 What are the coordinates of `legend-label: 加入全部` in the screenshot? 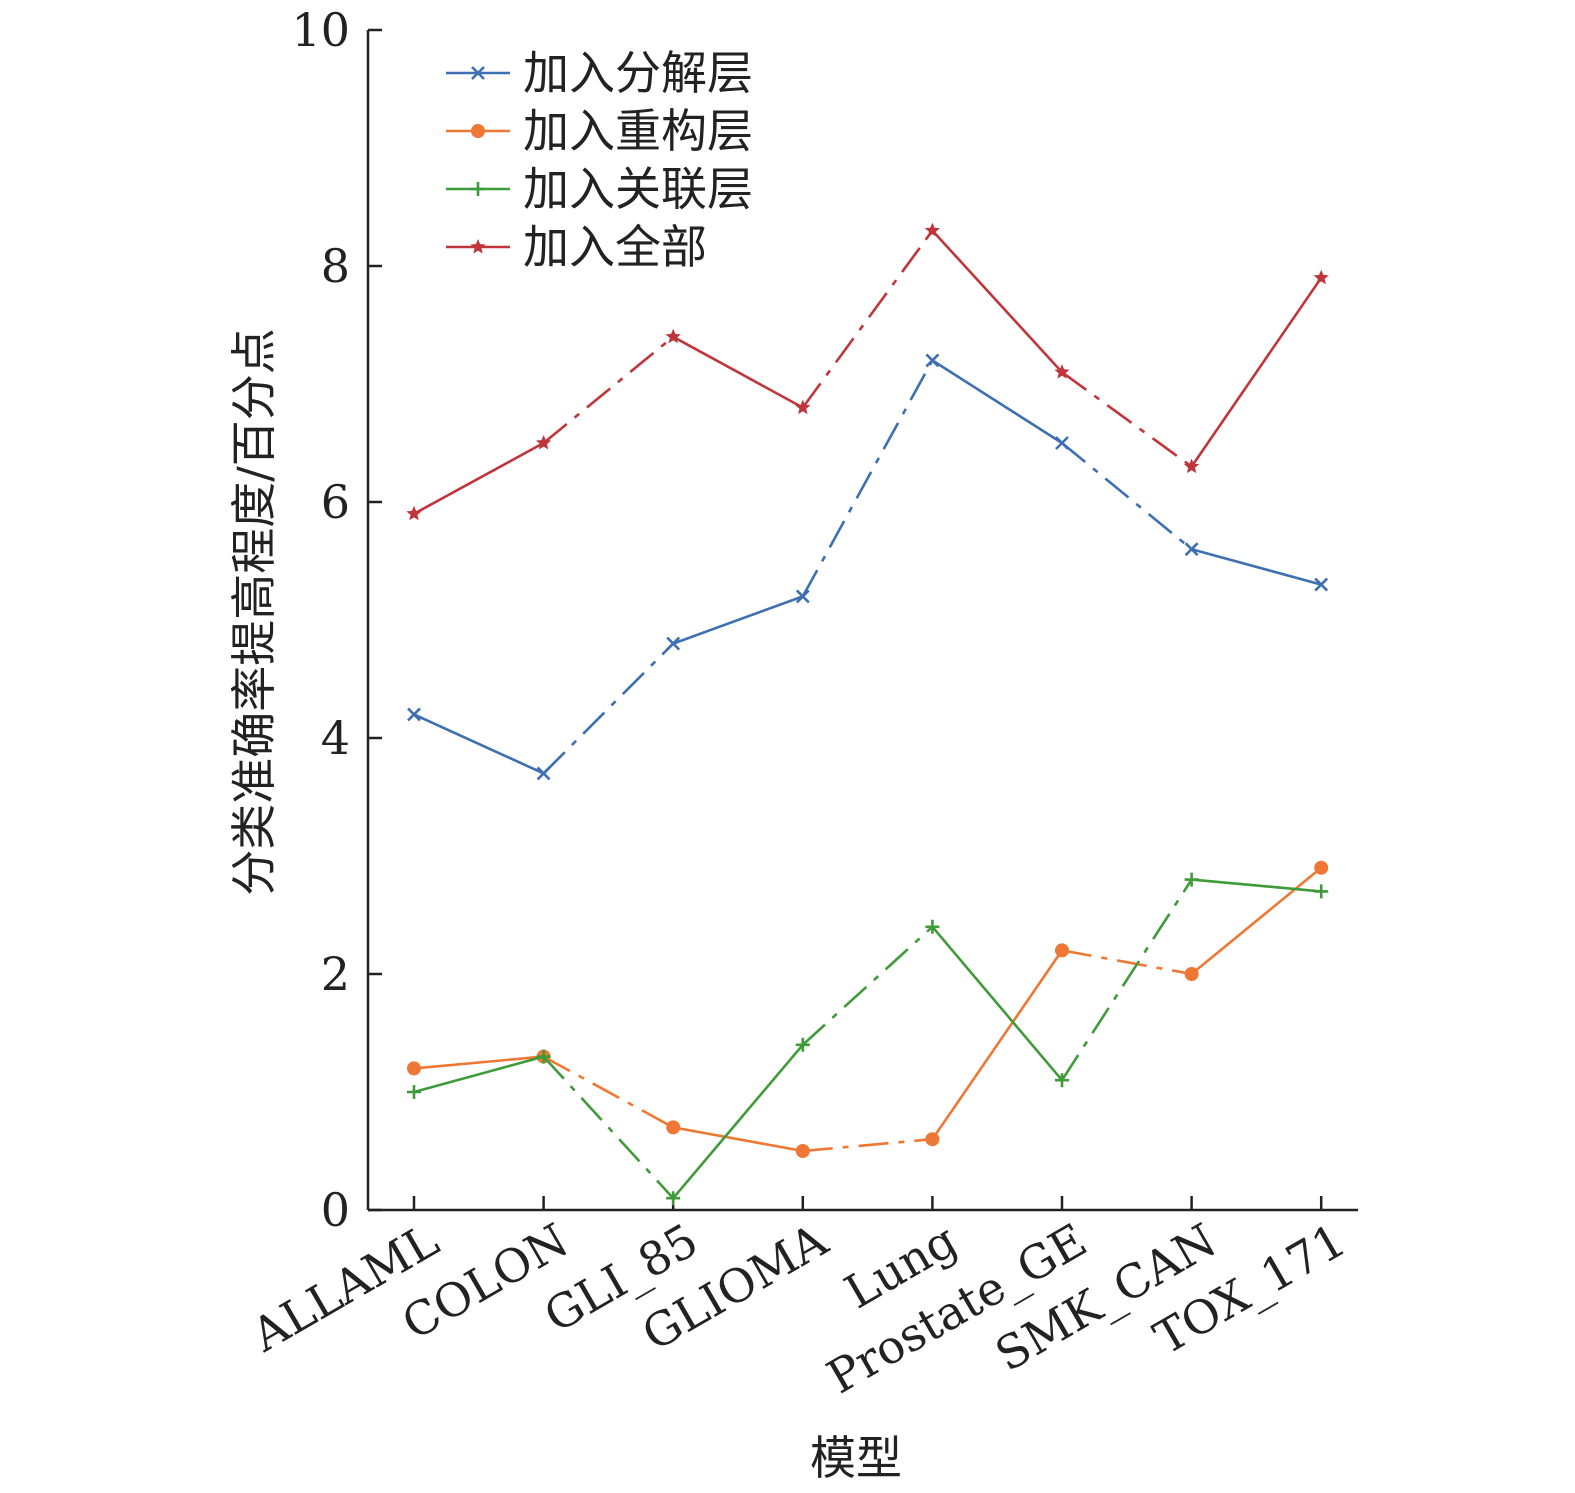 It's located at (615, 247).